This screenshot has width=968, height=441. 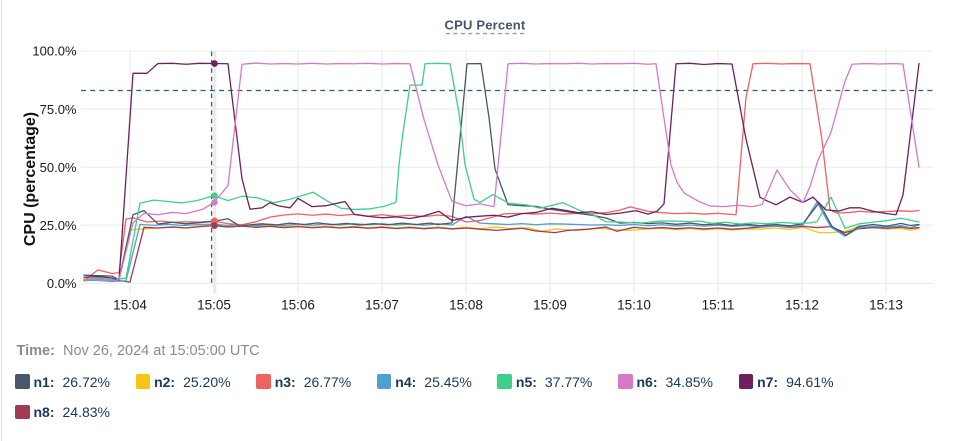 What do you see at coordinates (466, 305) in the screenshot?
I see `svg-text: 15:08` at bounding box center [466, 305].